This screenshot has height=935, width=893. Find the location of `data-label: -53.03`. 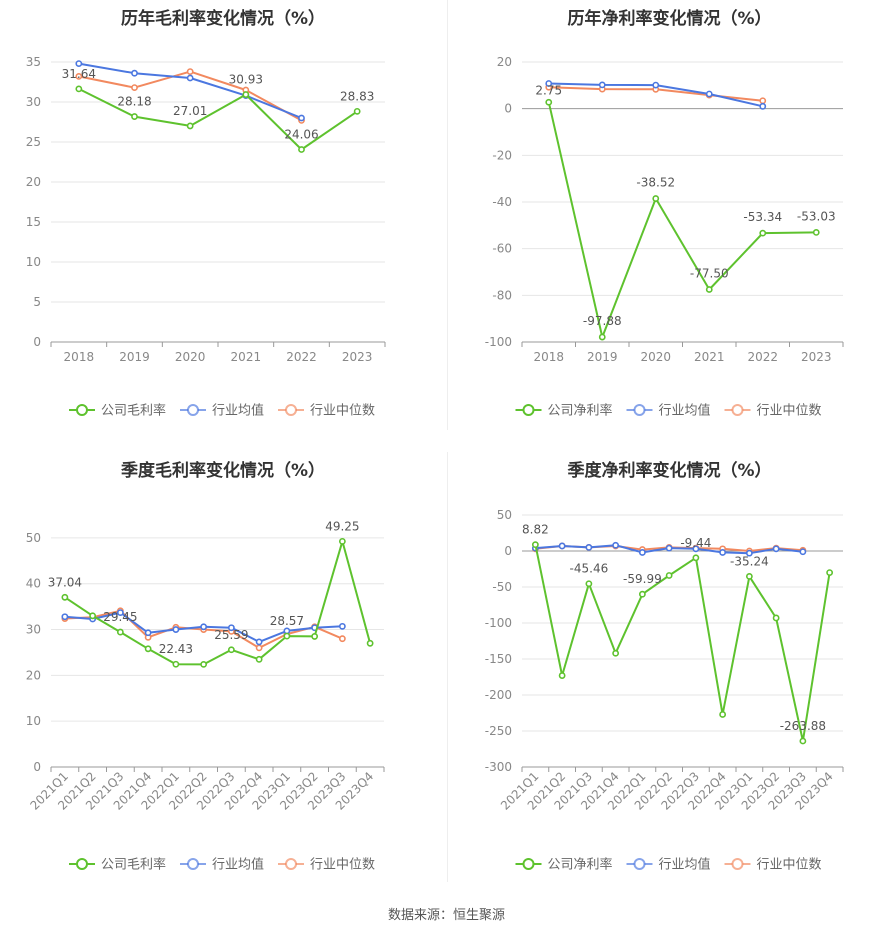

data-label: -53.03 is located at coordinates (816, 216).